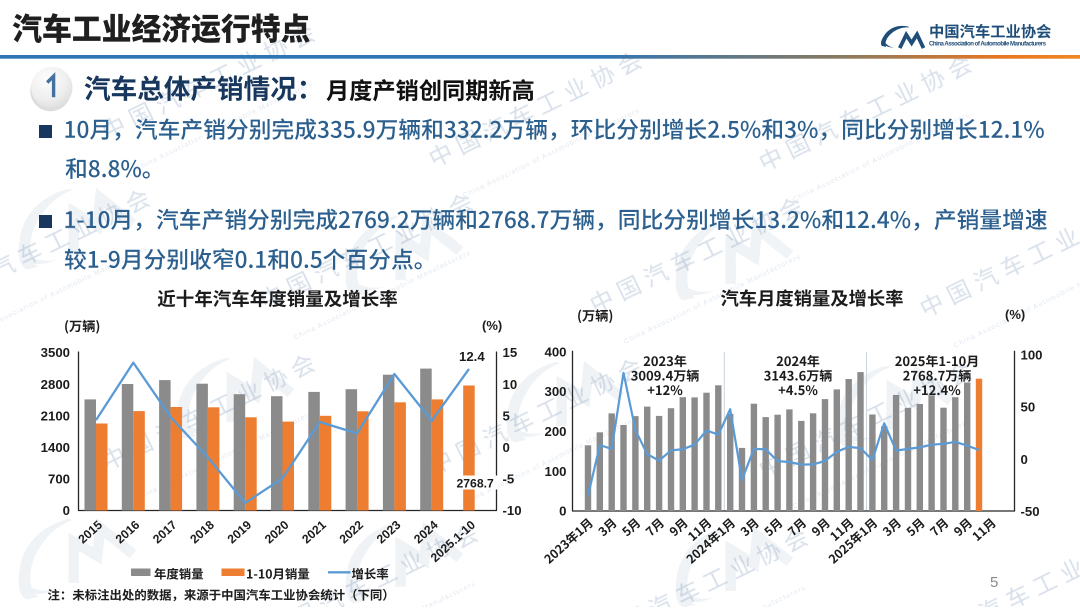 The width and height of the screenshot is (1080, 612). Describe the element at coordinates (1028, 407) in the screenshot. I see `svg-text: 50` at that location.